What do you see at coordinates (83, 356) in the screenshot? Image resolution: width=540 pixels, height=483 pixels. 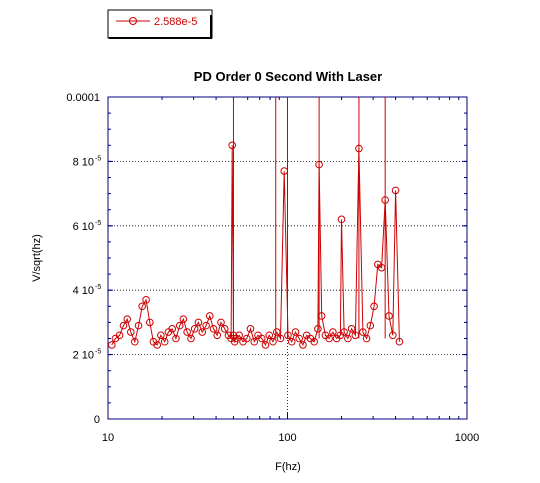 I see `y-tick-label: 2 10` at bounding box center [83, 356].